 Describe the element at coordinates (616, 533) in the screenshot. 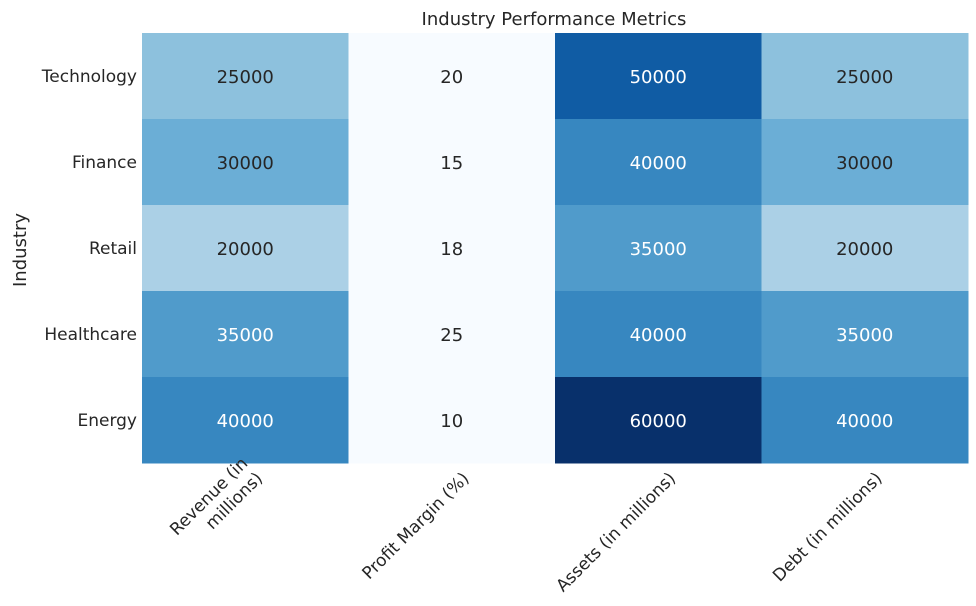

I see `column-tick-label: Assets (in millions)` at that location.